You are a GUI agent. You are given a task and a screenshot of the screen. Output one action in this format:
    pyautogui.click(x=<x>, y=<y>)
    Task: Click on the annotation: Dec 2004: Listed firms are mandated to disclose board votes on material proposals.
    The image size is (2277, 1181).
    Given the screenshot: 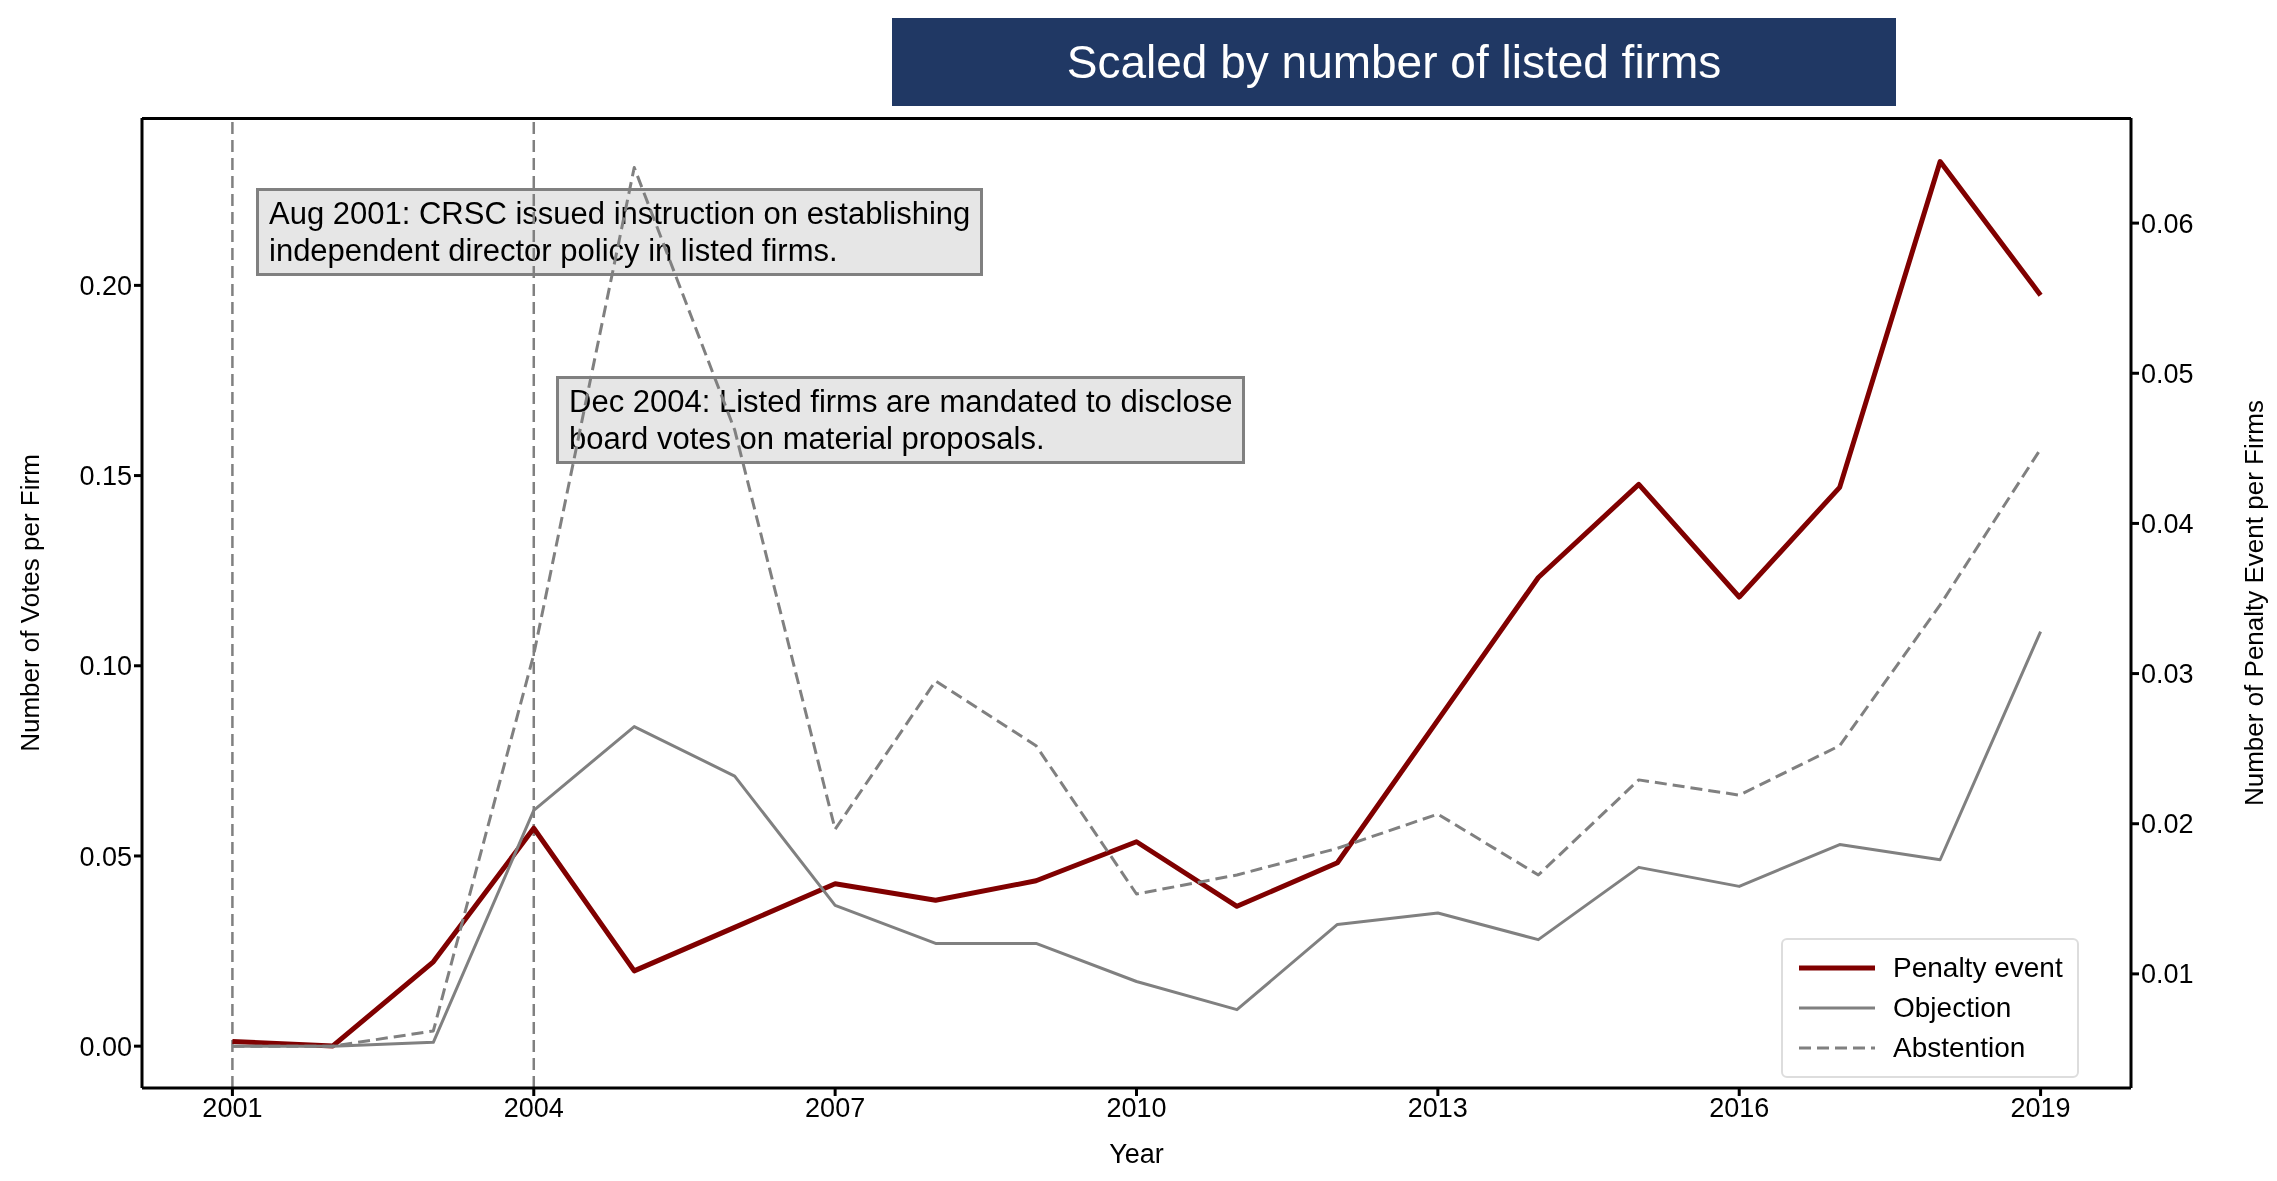 What is the action you would take?
    pyautogui.click(x=901, y=420)
    